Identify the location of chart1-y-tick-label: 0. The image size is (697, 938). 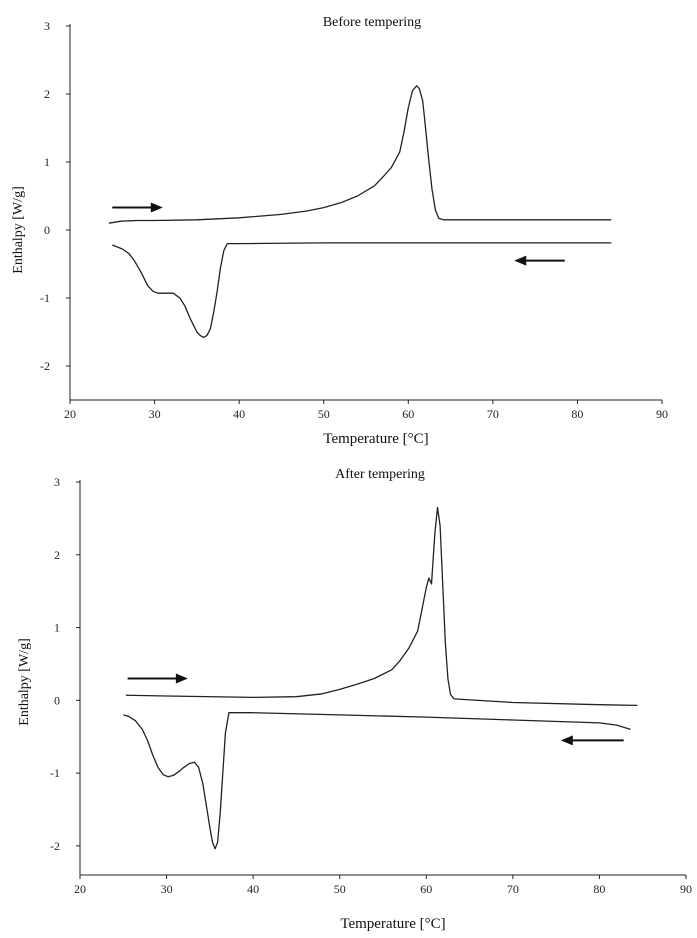
(47, 230).